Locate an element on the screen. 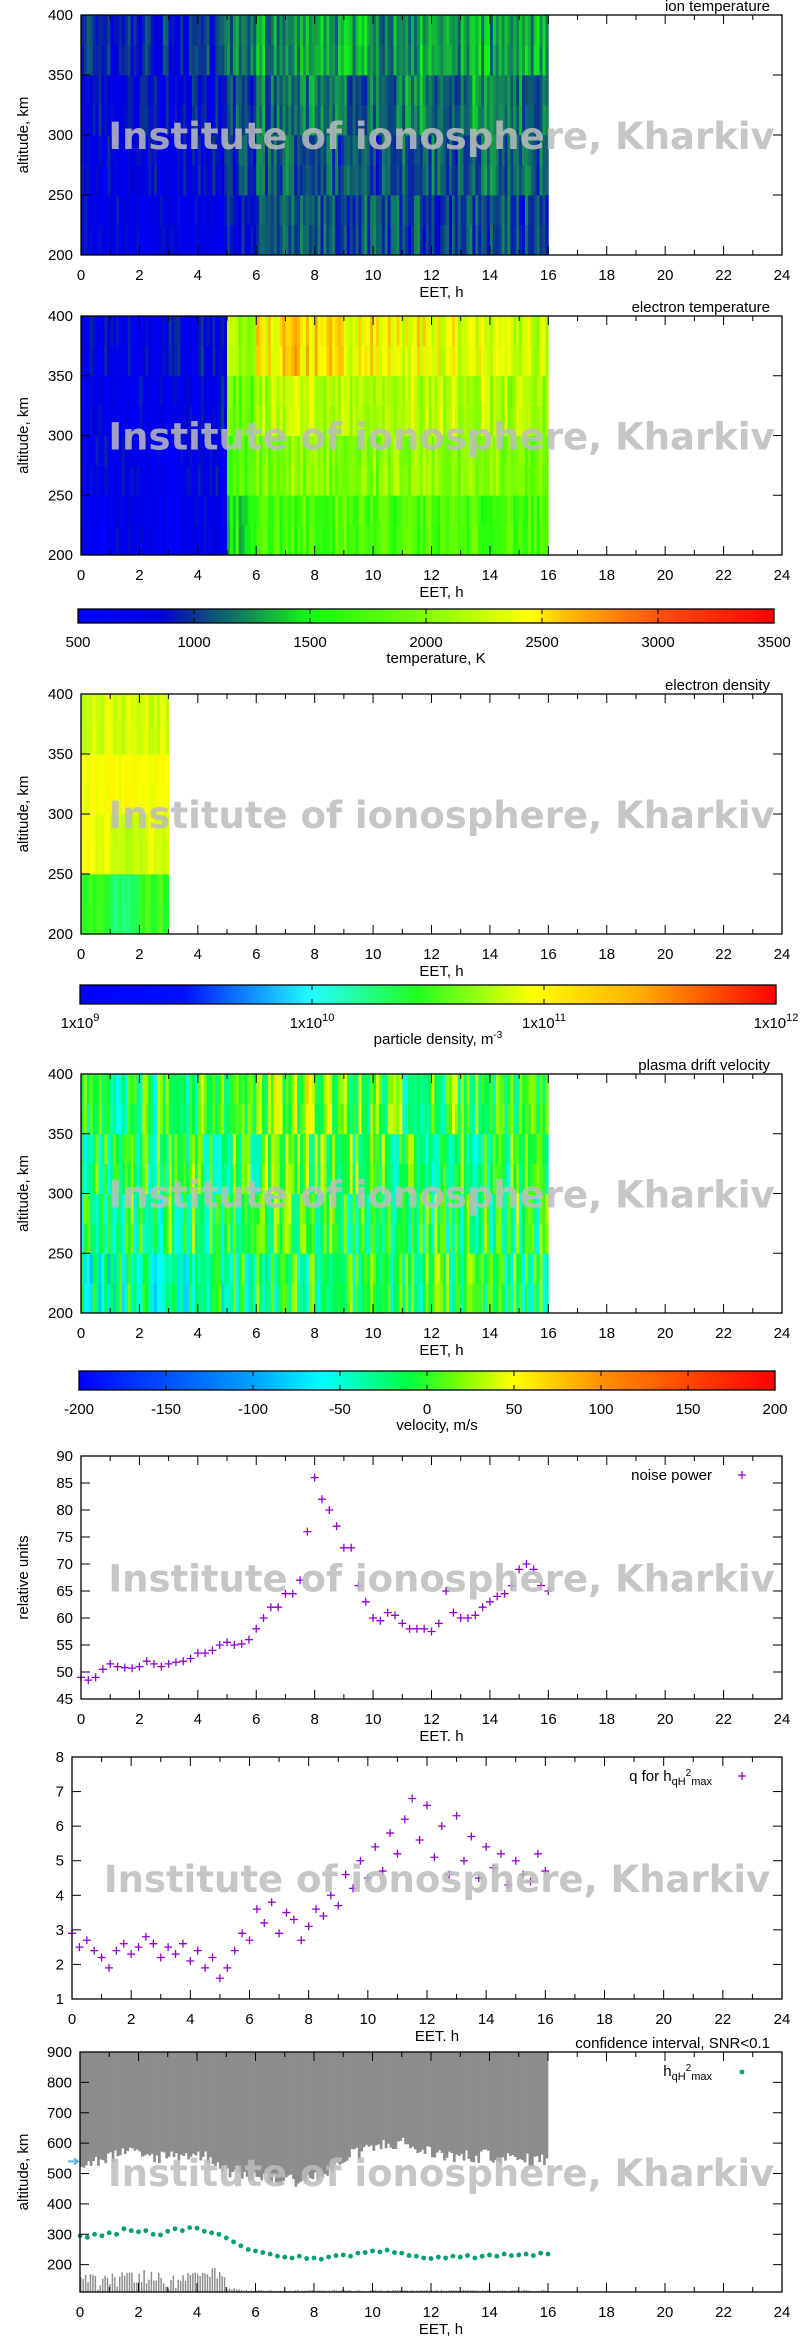 This screenshot has width=800, height=2337. x-tick-label: 8 is located at coordinates (314, 575).